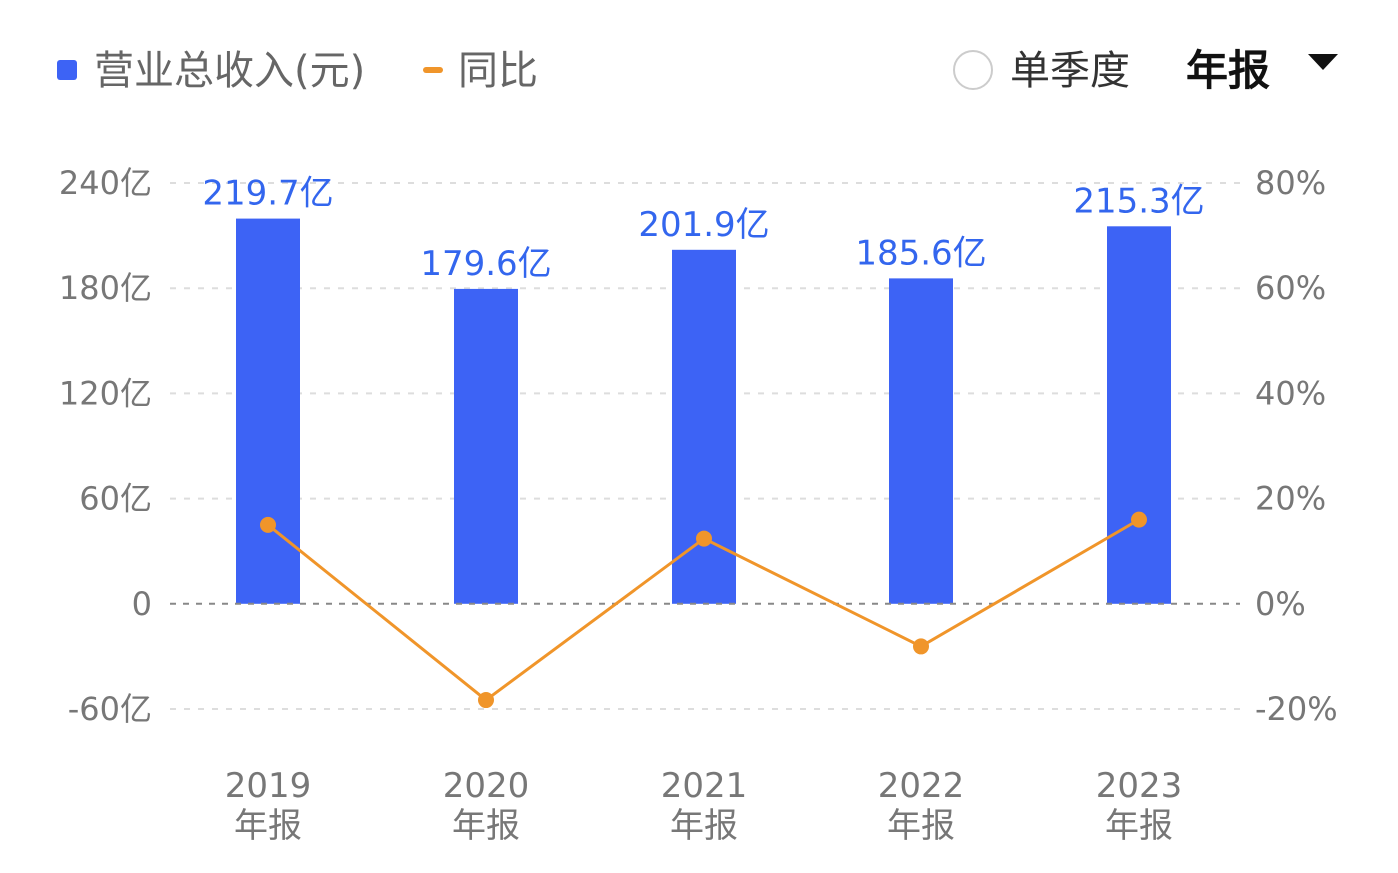 The image size is (1398, 873). Describe the element at coordinates (498, 71) in the screenshot. I see `legend-line-label: 同比` at that location.